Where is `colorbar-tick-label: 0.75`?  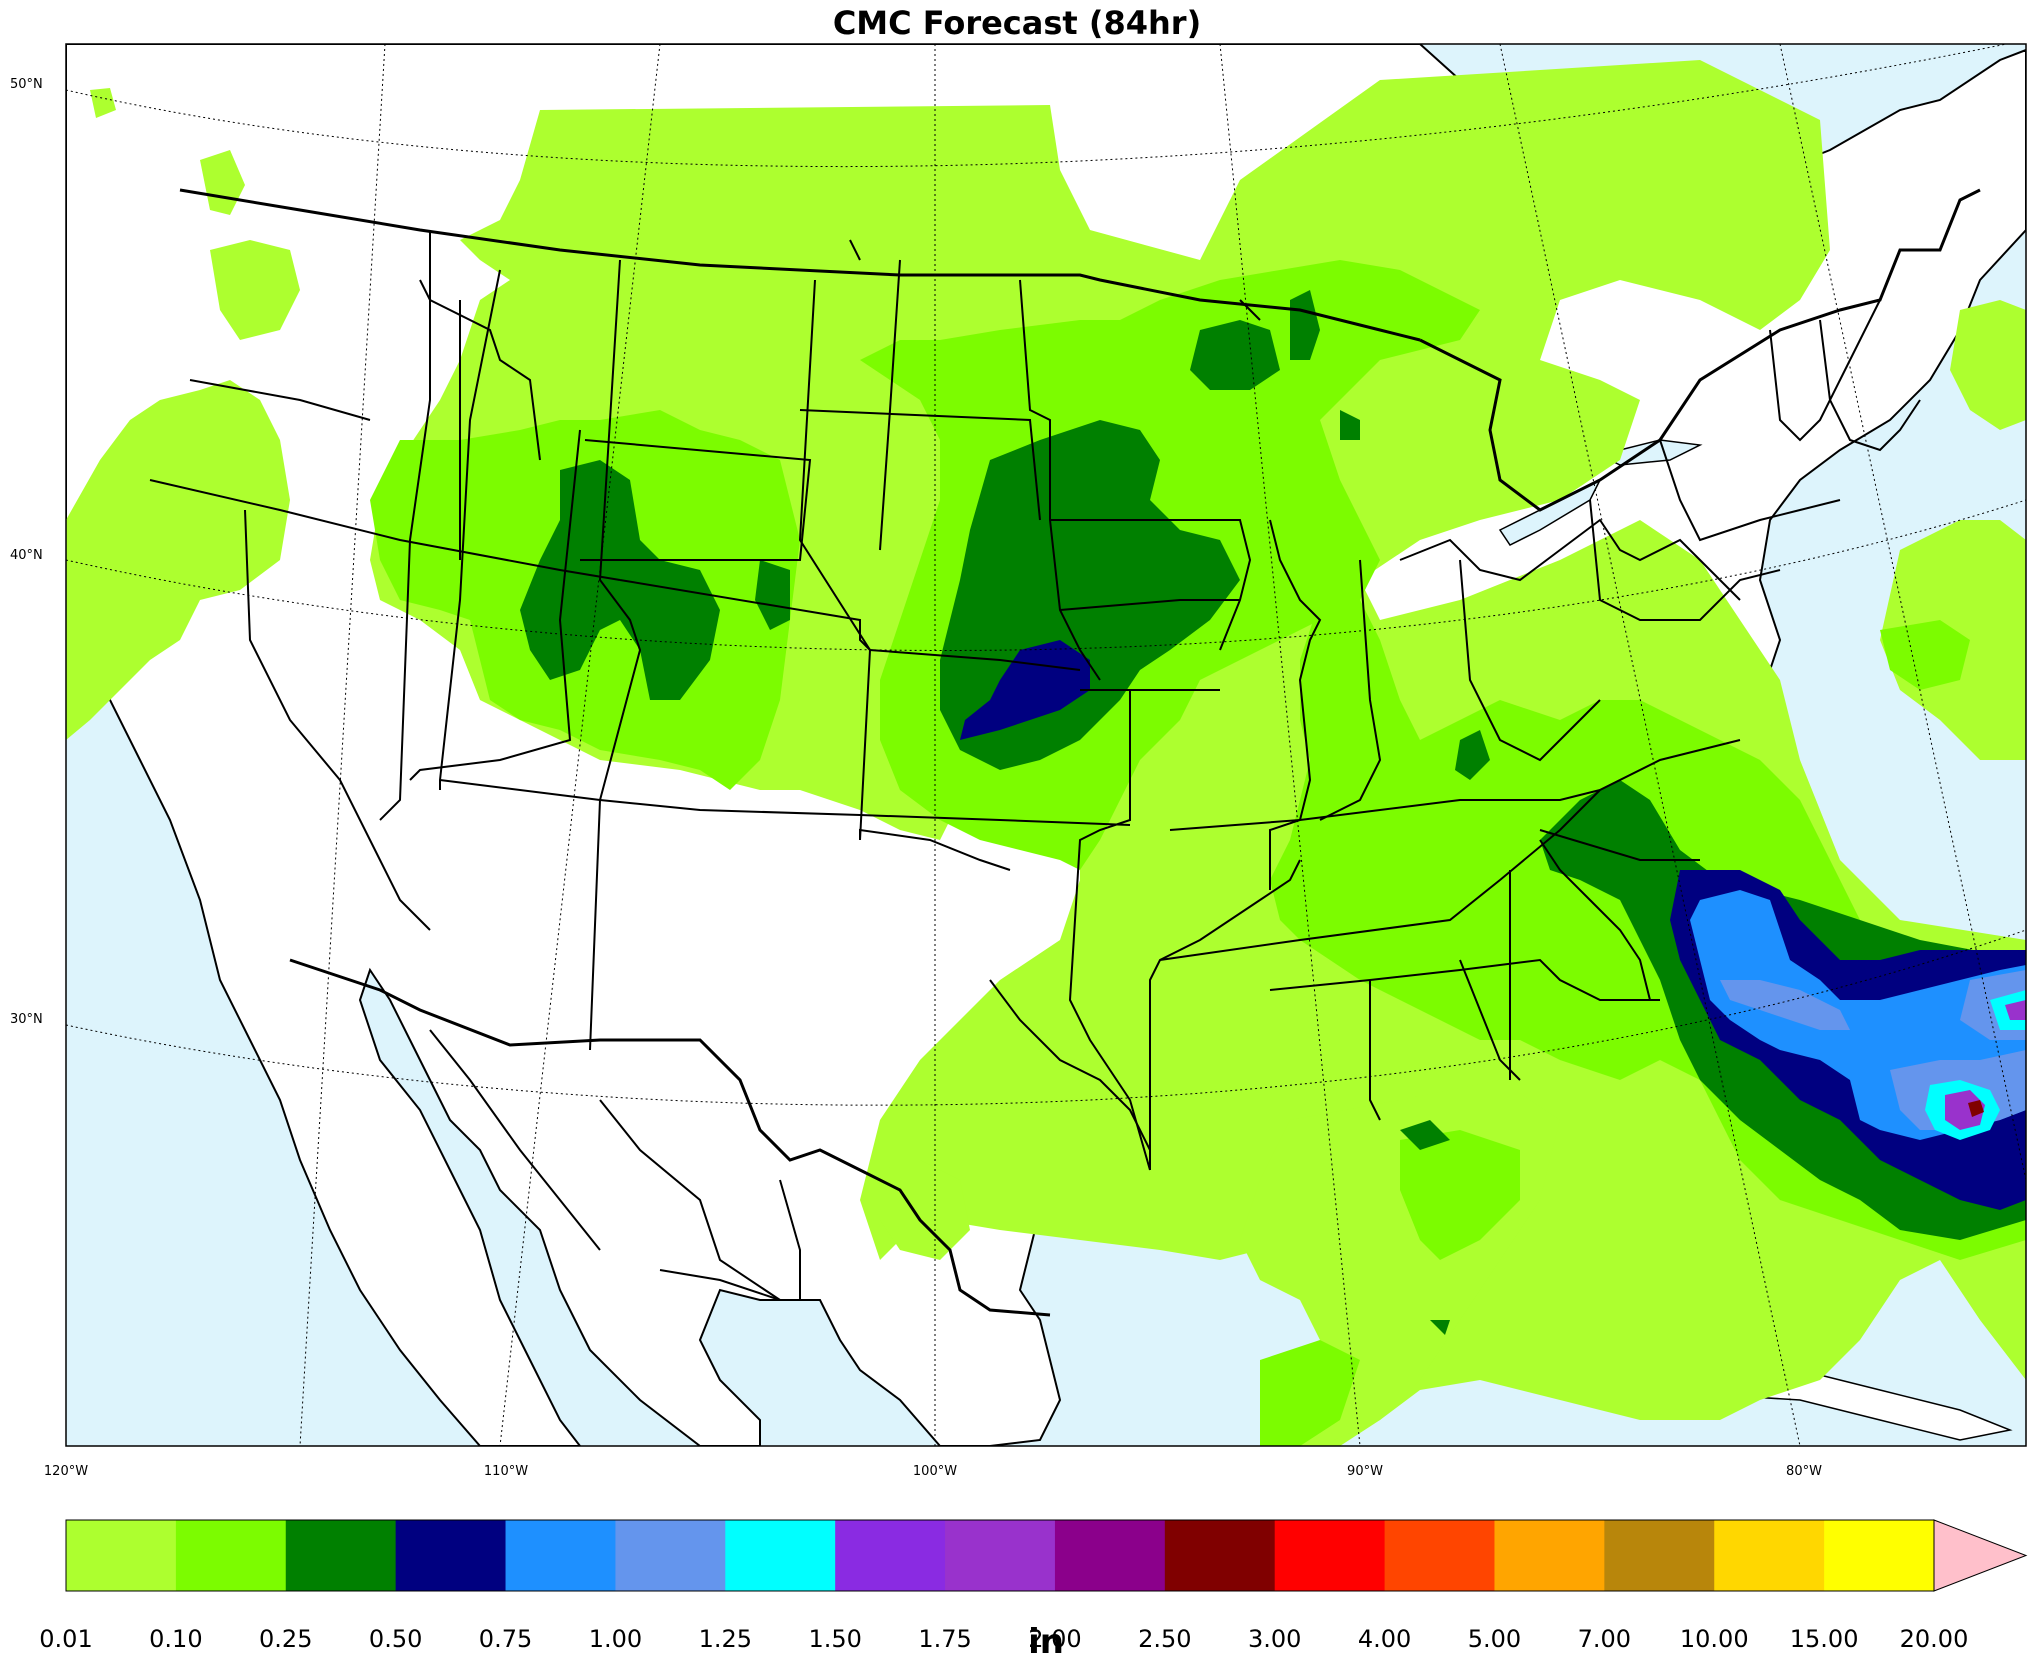
colorbar-tick-label: 0.75 is located at coordinates (505, 1639).